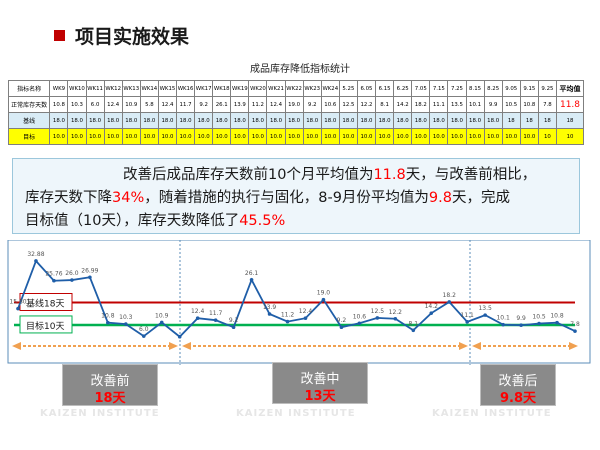  Describe the element at coordinates (547, 104) in the screenshot. I see `table-cell: 7.8` at that location.